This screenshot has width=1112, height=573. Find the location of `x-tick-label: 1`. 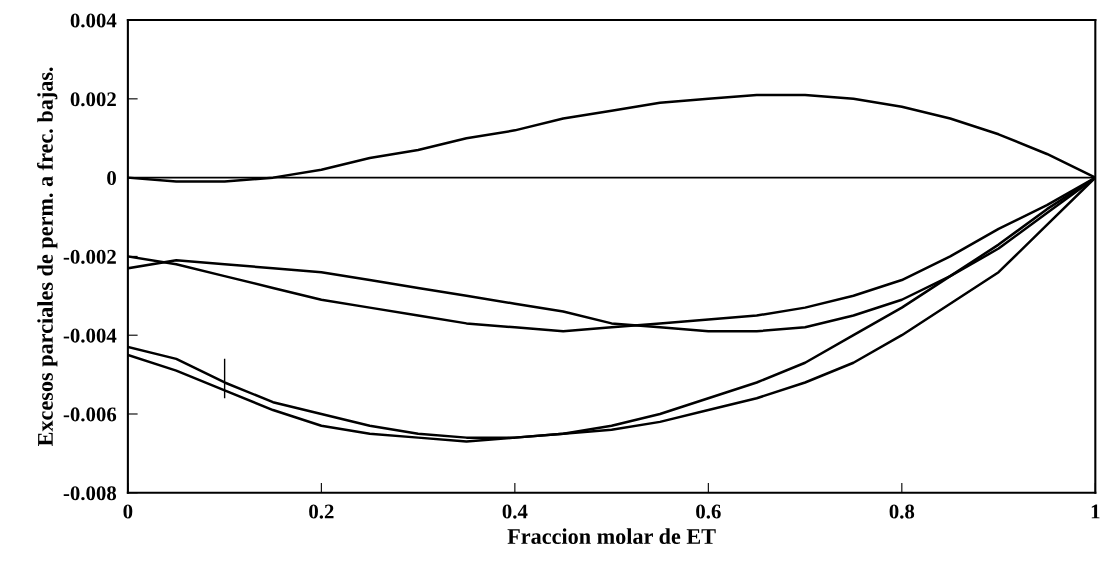

x-tick-label: 1 is located at coordinates (1095, 511).